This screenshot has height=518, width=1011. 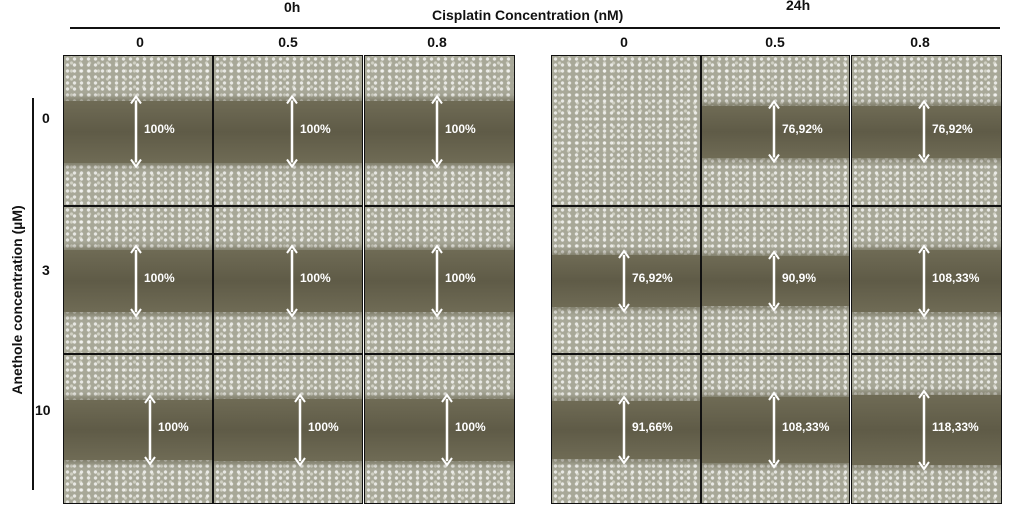 What do you see at coordinates (955, 427) in the screenshot?
I see `gap-percentage: 118,33%` at bounding box center [955, 427].